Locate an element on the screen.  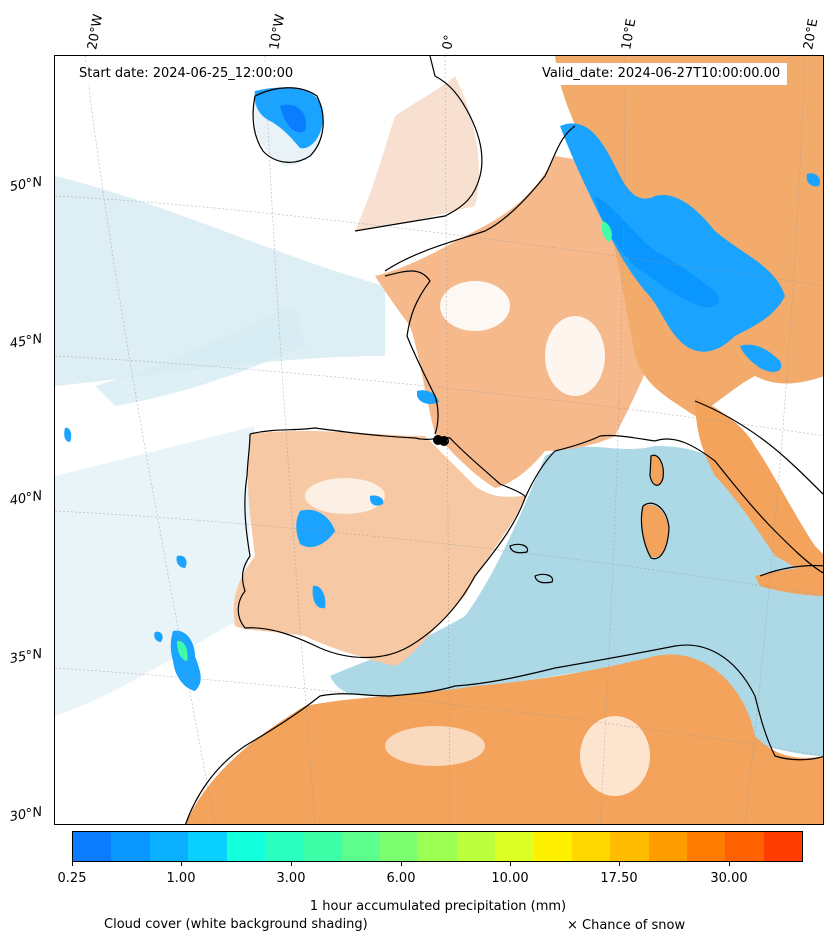
coastline-sicily is located at coordinates (791, 570).